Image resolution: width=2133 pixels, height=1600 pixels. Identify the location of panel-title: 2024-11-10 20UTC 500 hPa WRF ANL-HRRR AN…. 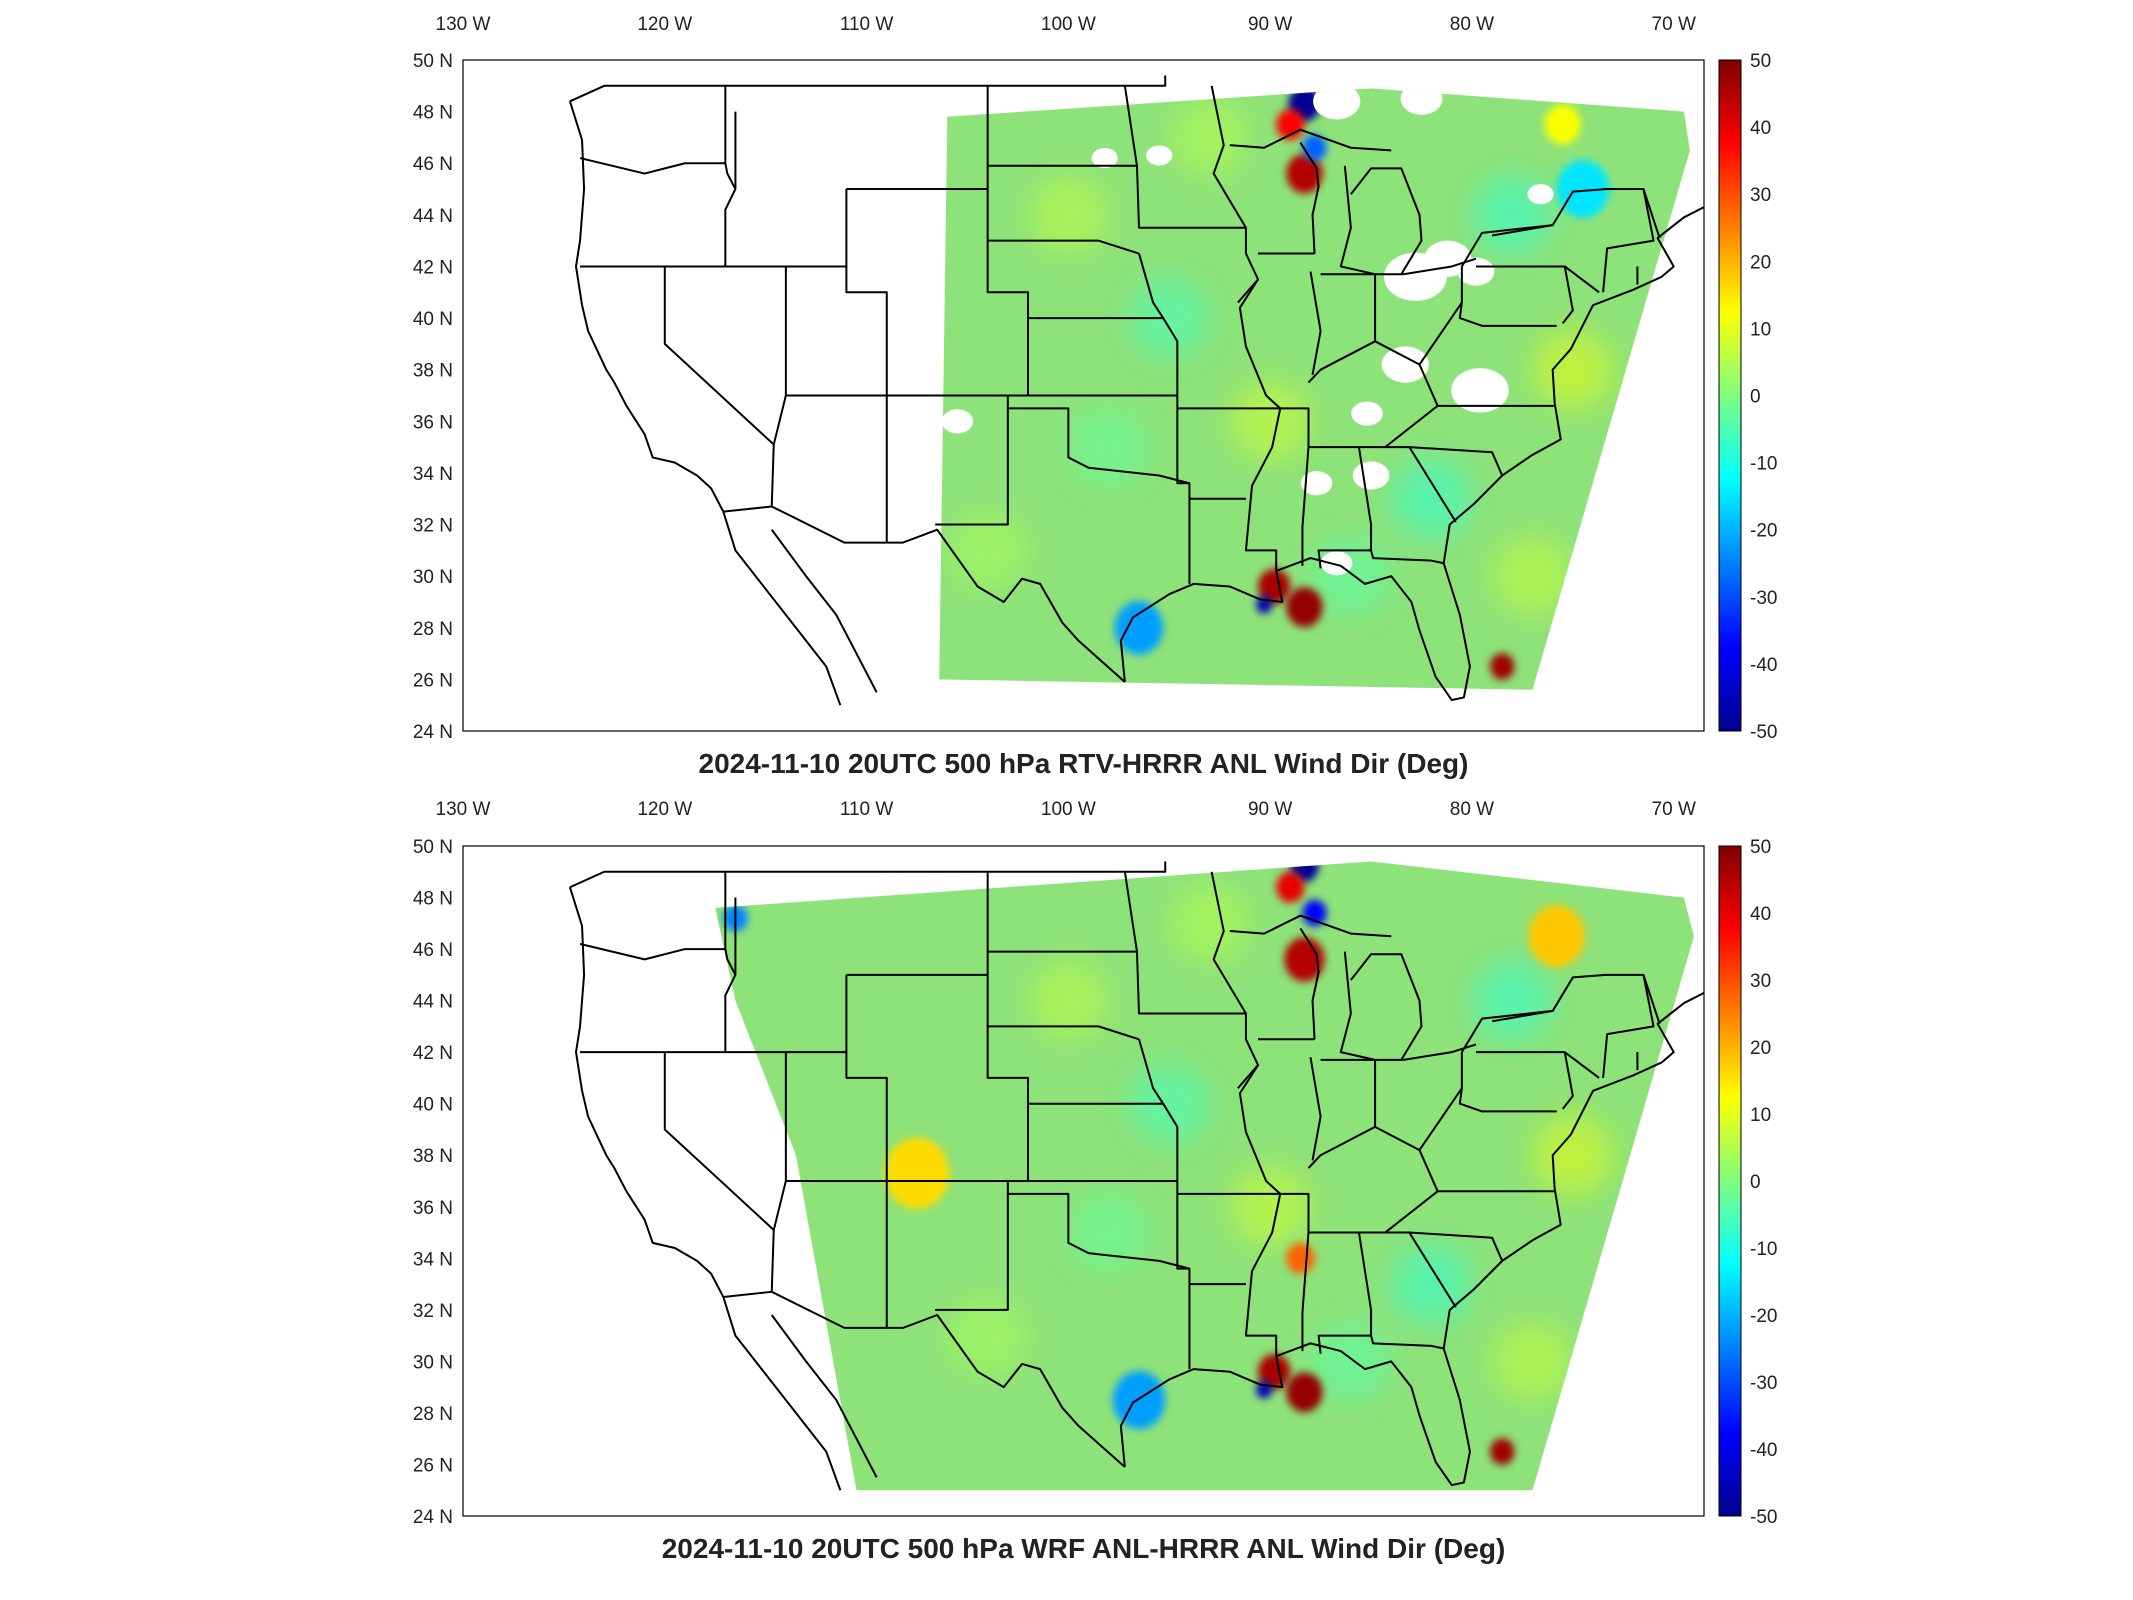
(1084, 1548).